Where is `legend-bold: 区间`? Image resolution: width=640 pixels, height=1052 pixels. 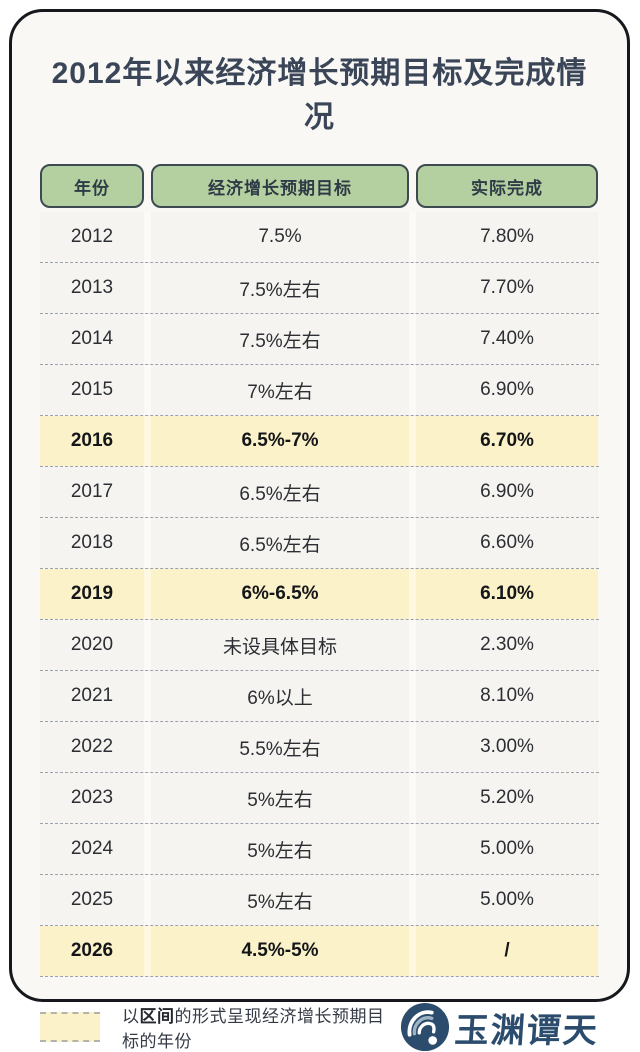 legend-bold: 区间 is located at coordinates (157, 1016).